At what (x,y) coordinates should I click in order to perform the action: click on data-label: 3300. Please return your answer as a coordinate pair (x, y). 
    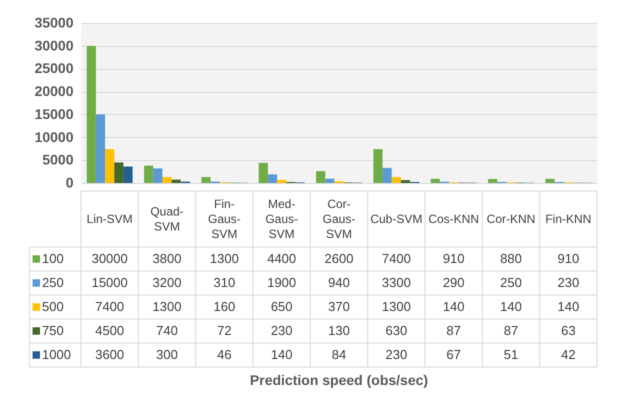
    Looking at the image, I should click on (396, 282).